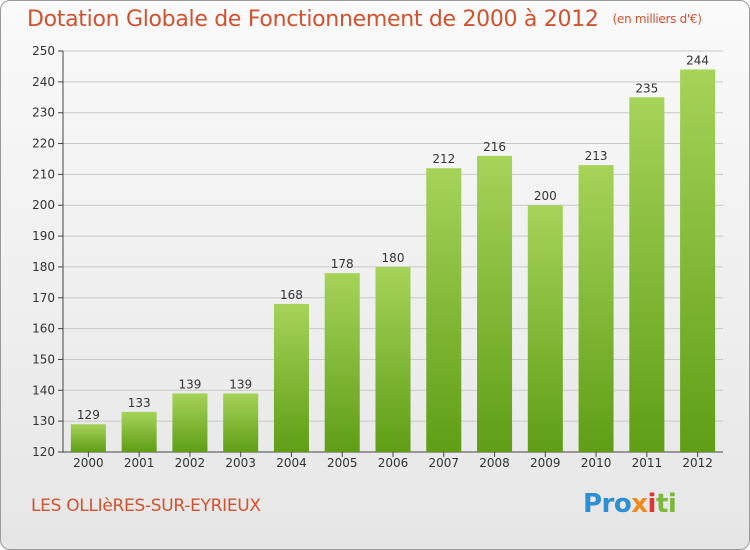 The width and height of the screenshot is (750, 550). I want to click on x-tick-label: 2010, so click(596, 463).